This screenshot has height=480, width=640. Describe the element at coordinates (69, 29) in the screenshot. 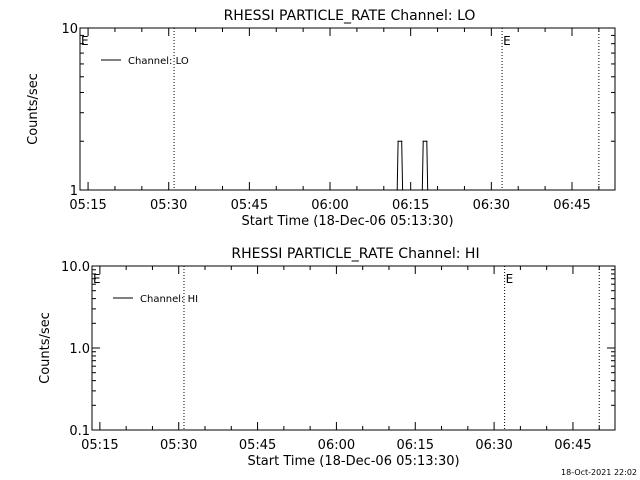

I see `y-tick-label: 10` at that location.